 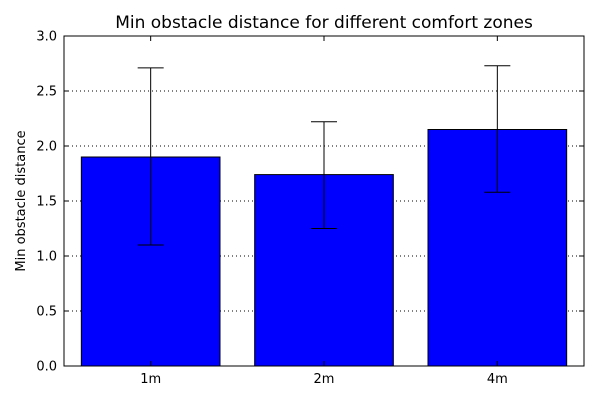 What do you see at coordinates (497, 379) in the screenshot?
I see `x-tick-label: 4m` at bounding box center [497, 379].